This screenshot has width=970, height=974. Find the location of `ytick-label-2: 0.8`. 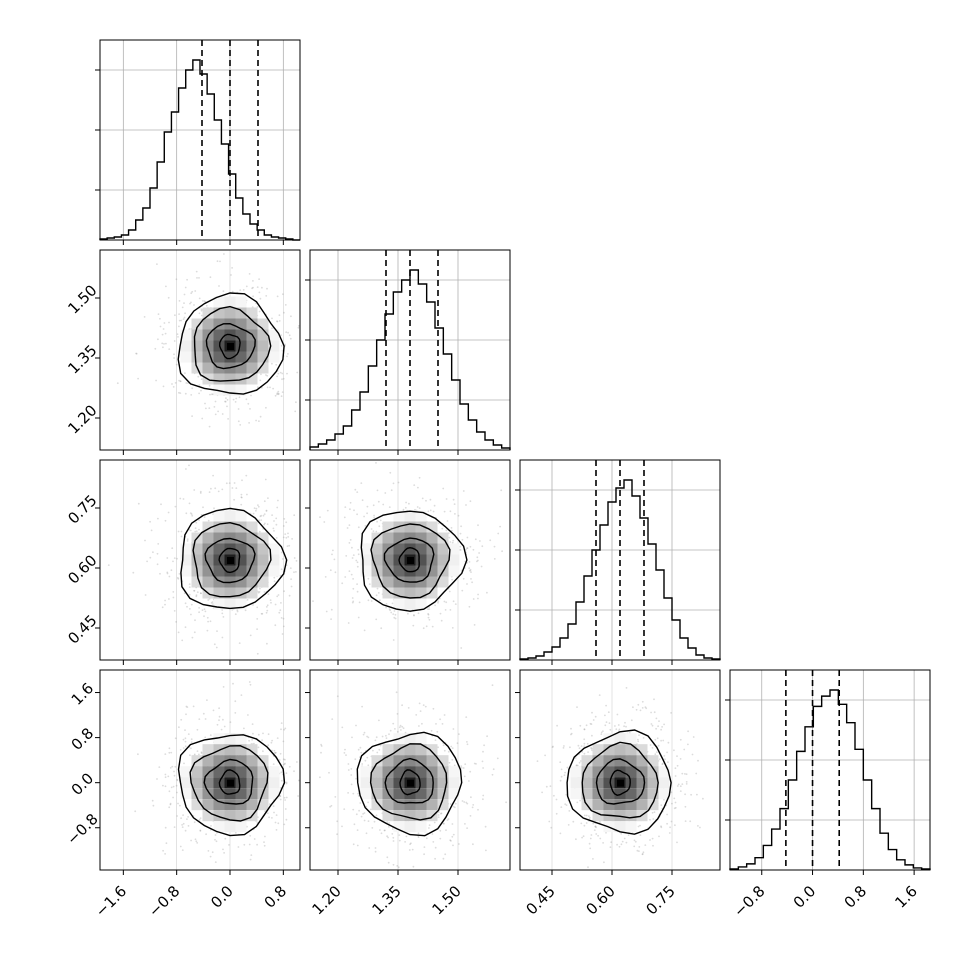

ytick-label-2: 0.8 is located at coordinates (83, 739).